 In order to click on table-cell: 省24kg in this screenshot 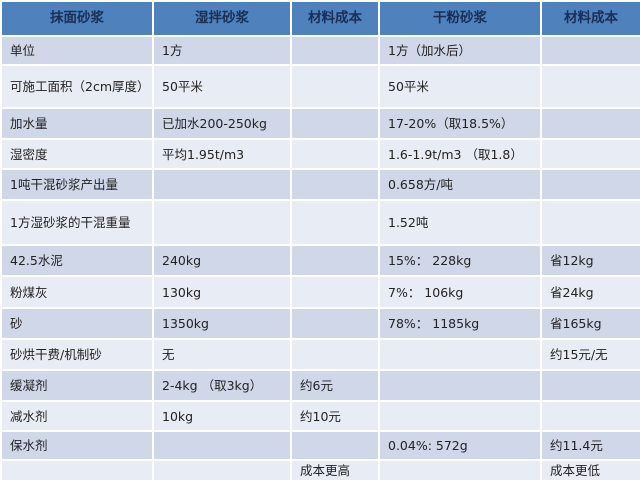, I will do `click(590, 292)`.